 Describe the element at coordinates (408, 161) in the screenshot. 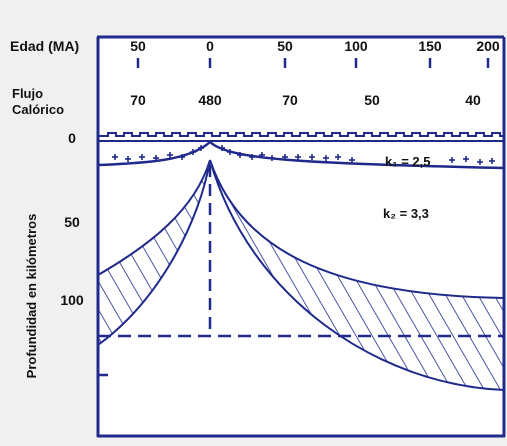

I see `k1-label: k₁ = 2,5` at that location.